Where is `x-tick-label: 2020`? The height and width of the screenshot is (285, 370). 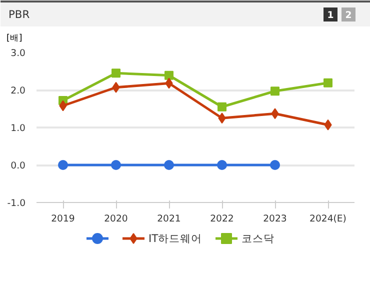
x-tick-label: 2020 is located at coordinates (116, 219).